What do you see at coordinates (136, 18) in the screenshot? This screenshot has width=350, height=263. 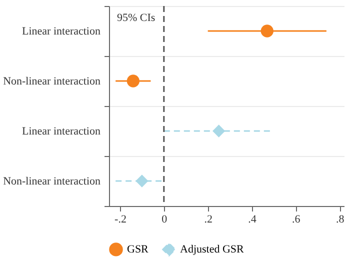 I see `annotation: 95% CIs` at bounding box center [136, 18].